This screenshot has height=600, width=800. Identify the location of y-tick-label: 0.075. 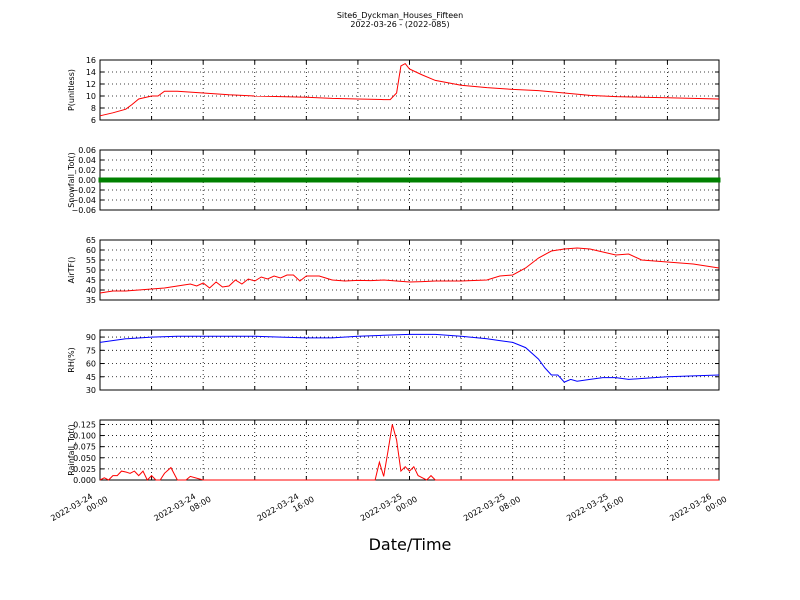
(84, 447).